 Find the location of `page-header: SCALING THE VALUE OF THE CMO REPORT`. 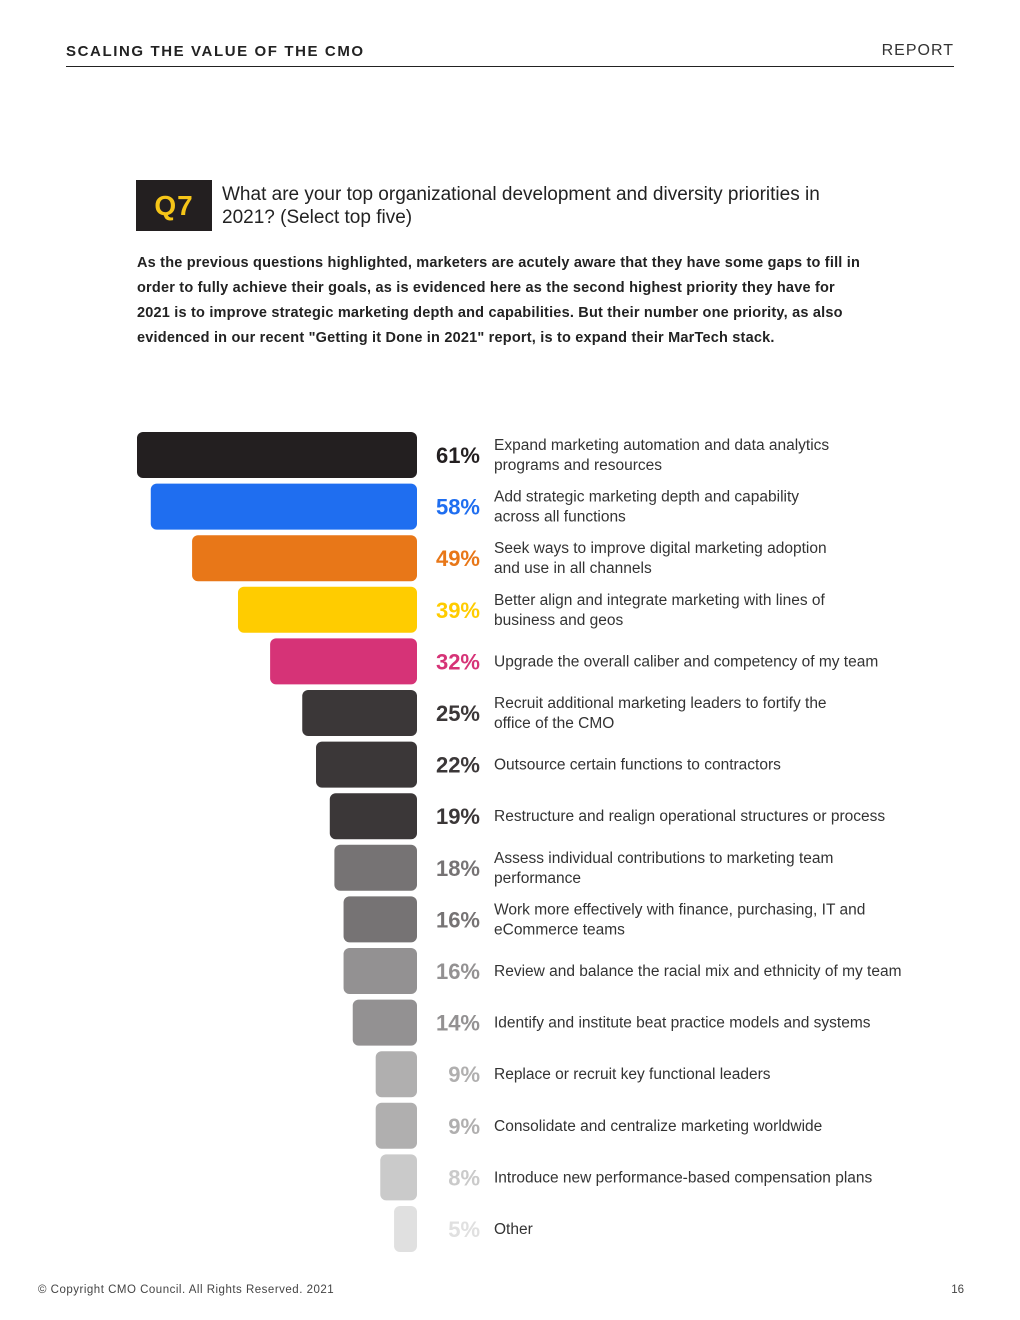

page-header: SCALING THE VALUE OF THE CMO REPORT is located at coordinates (510, 53).